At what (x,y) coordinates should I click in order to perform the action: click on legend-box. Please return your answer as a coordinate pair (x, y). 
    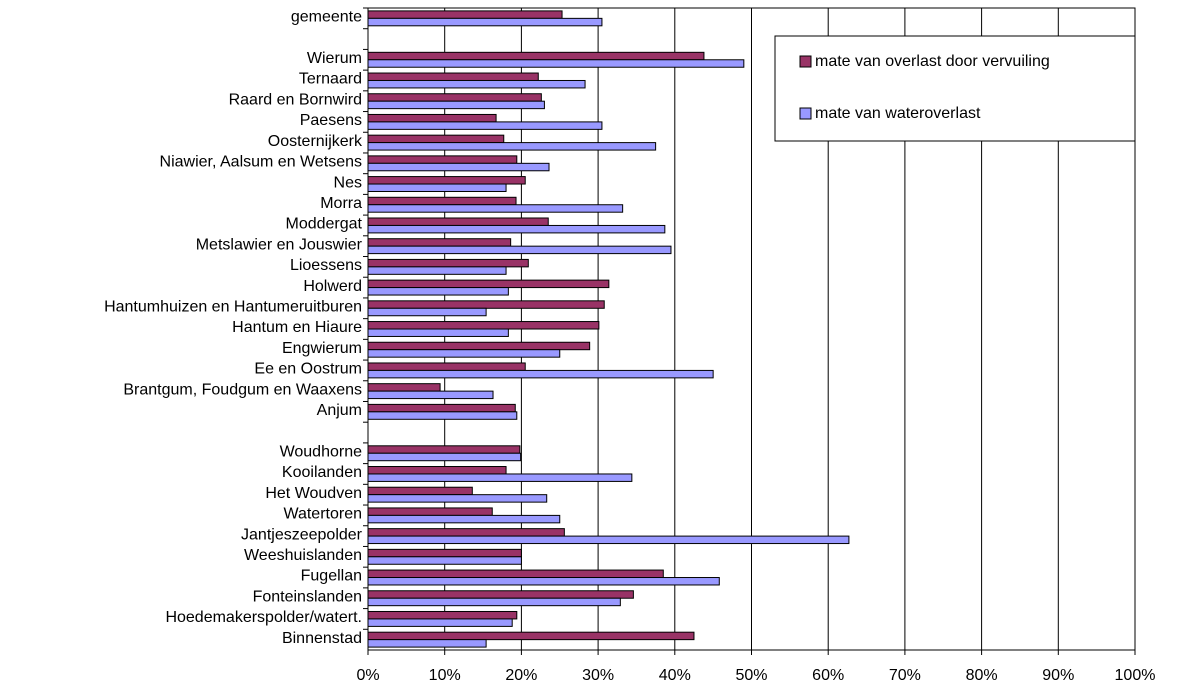
    Looking at the image, I should click on (955, 88).